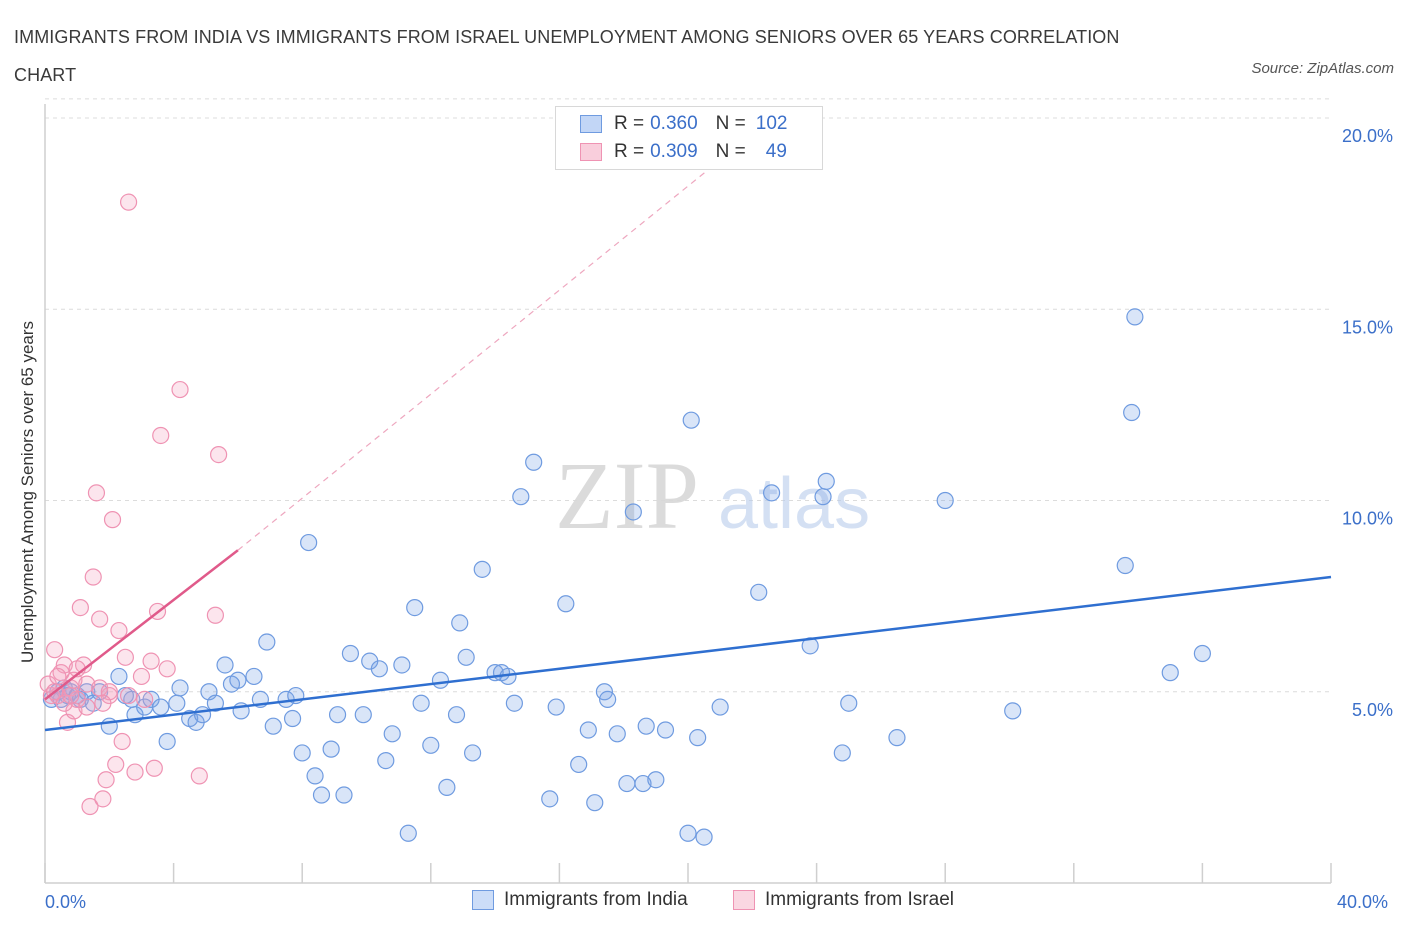 This screenshot has height=930, width=1406. Describe the element at coordinates (674, 123) in the screenshot. I see `legend-r-value: 0.360` at that location.